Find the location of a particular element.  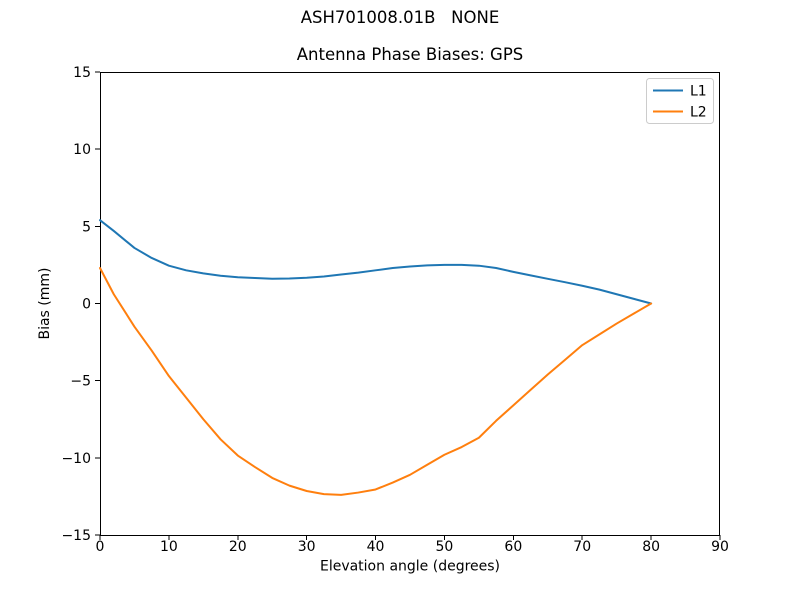

y-tick-label: 15 is located at coordinates (82, 73).